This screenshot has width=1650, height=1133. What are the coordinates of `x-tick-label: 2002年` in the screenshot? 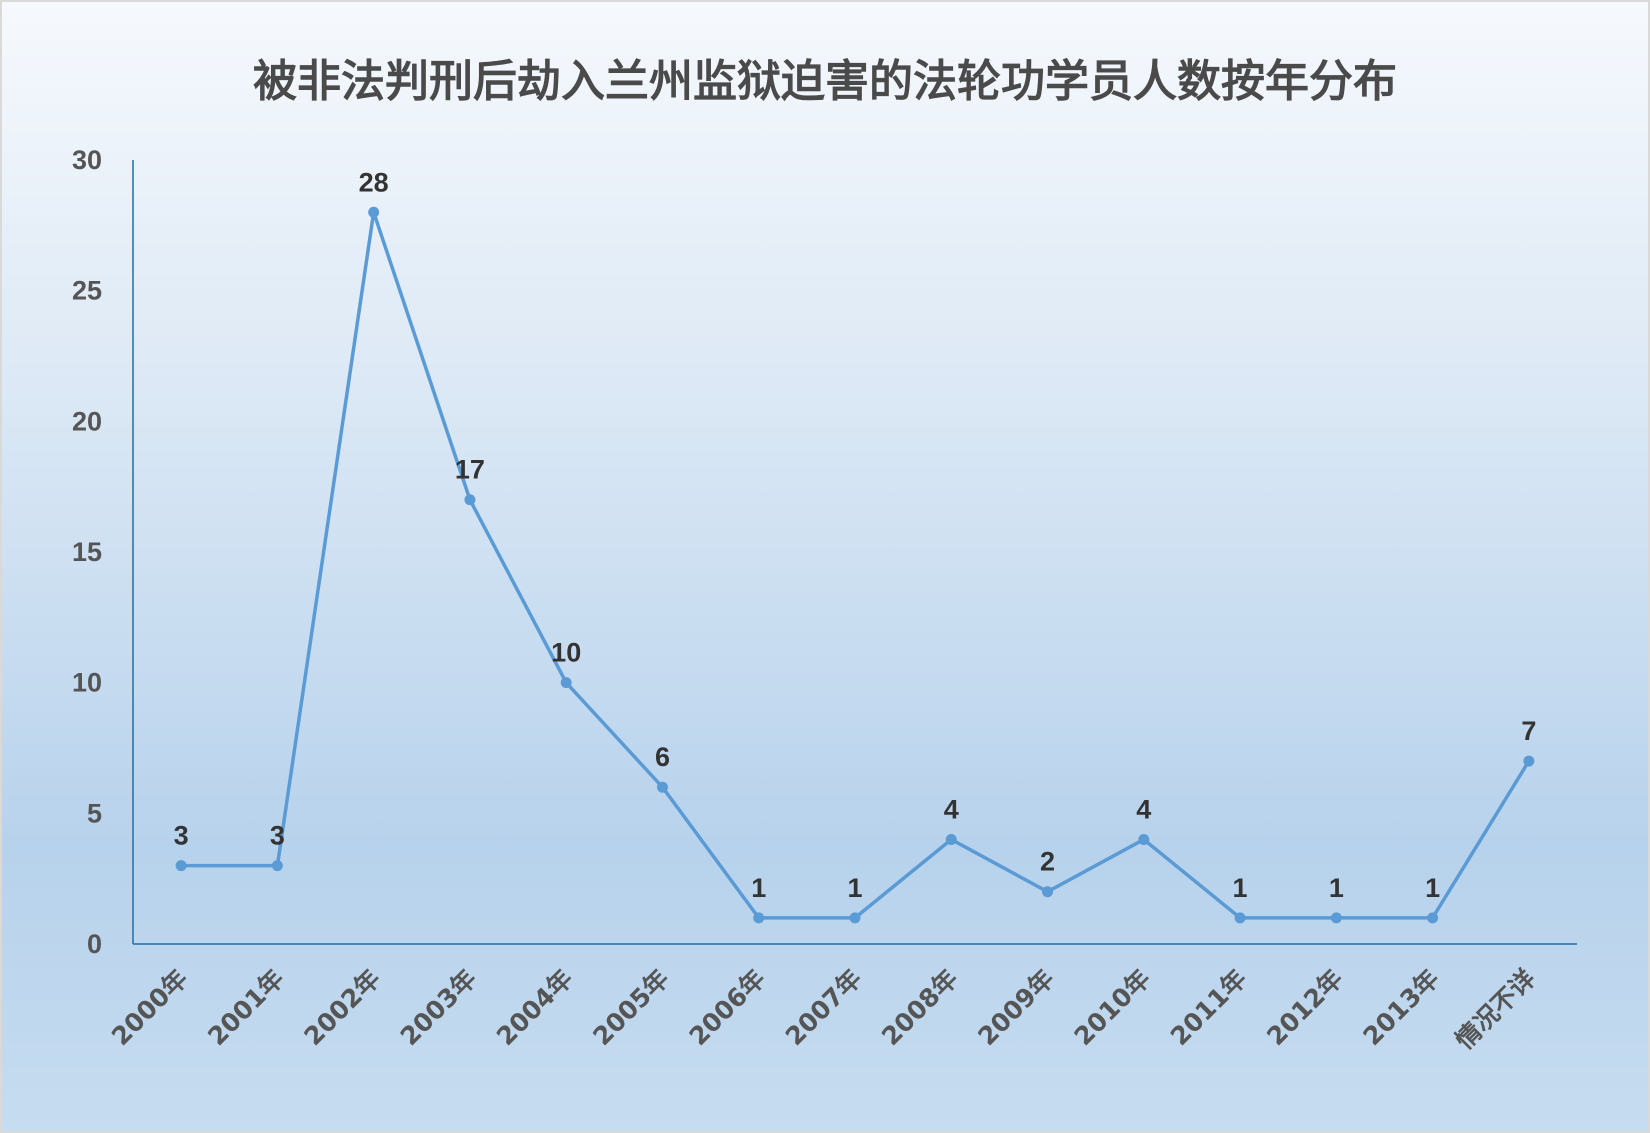 It's located at (342, 1007).